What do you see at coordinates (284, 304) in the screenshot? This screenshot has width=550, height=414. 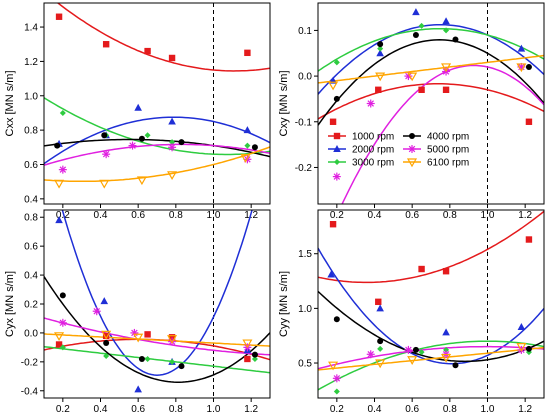 I see `y-axis-label: Cyy [MN s/m]` at bounding box center [284, 304].